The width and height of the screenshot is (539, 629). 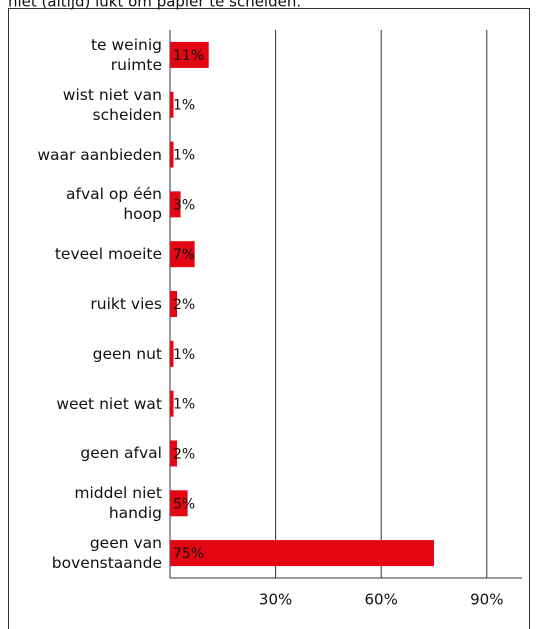 What do you see at coordinates (184, 205) in the screenshot?
I see `value-label: 3%` at bounding box center [184, 205].